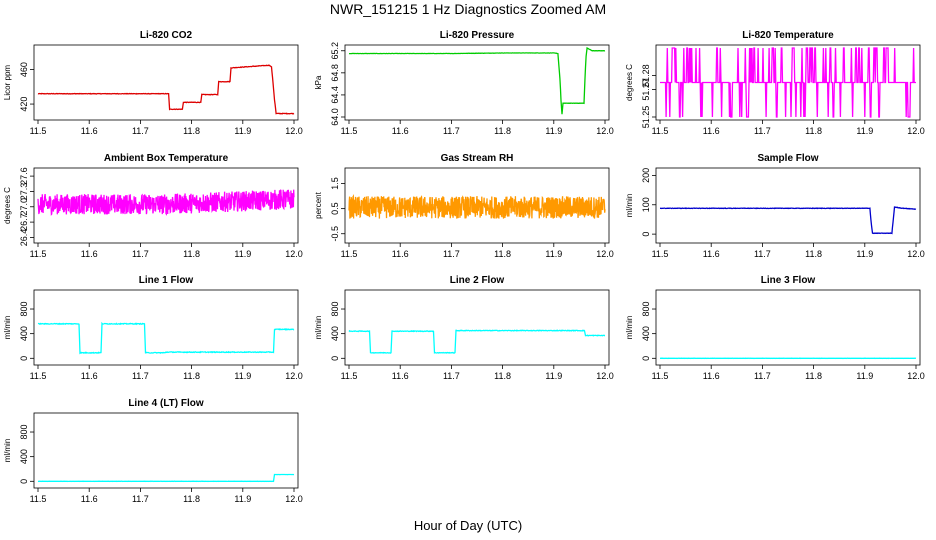 This screenshot has height=540, width=936. I want to click on x-axis-label: Hour of Day (UTC), so click(468, 525).